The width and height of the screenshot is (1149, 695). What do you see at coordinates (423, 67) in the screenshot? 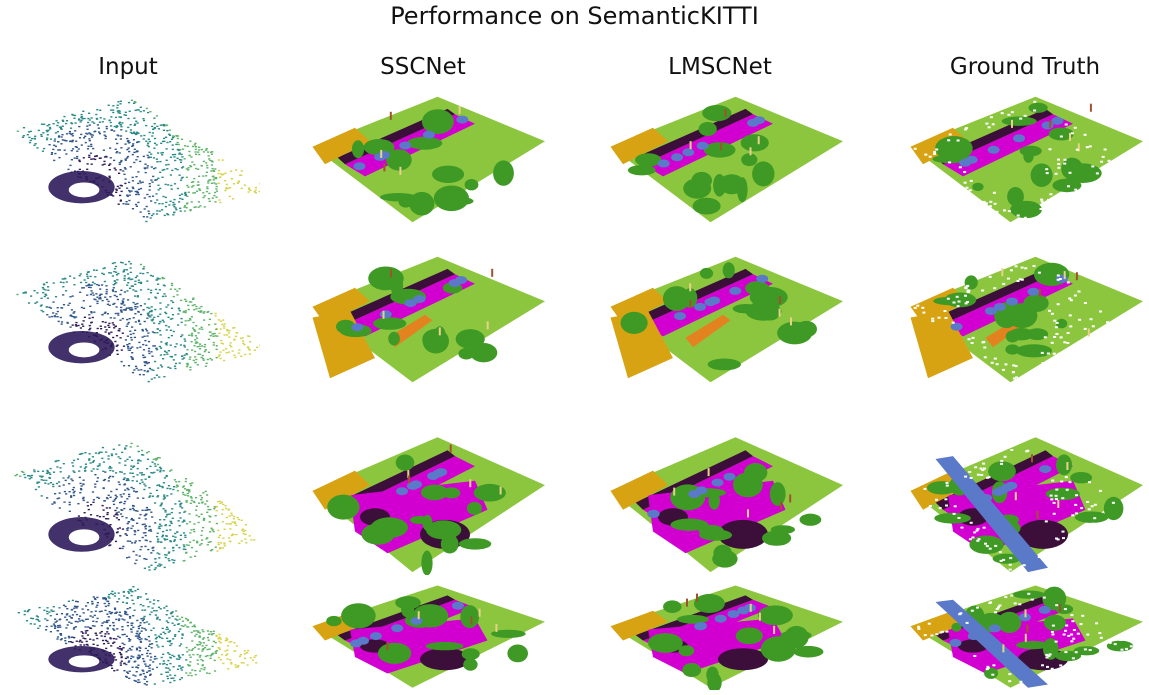
I see `column-header-sscnet: SSCNet` at bounding box center [423, 67].